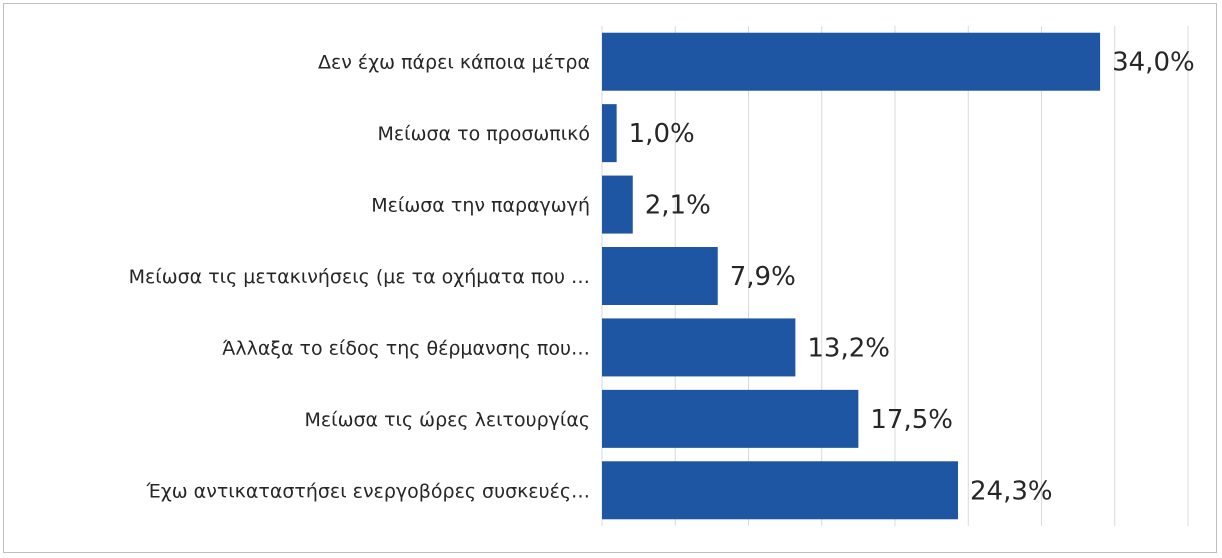  I want to click on data-label: 2,1%, so click(678, 206).